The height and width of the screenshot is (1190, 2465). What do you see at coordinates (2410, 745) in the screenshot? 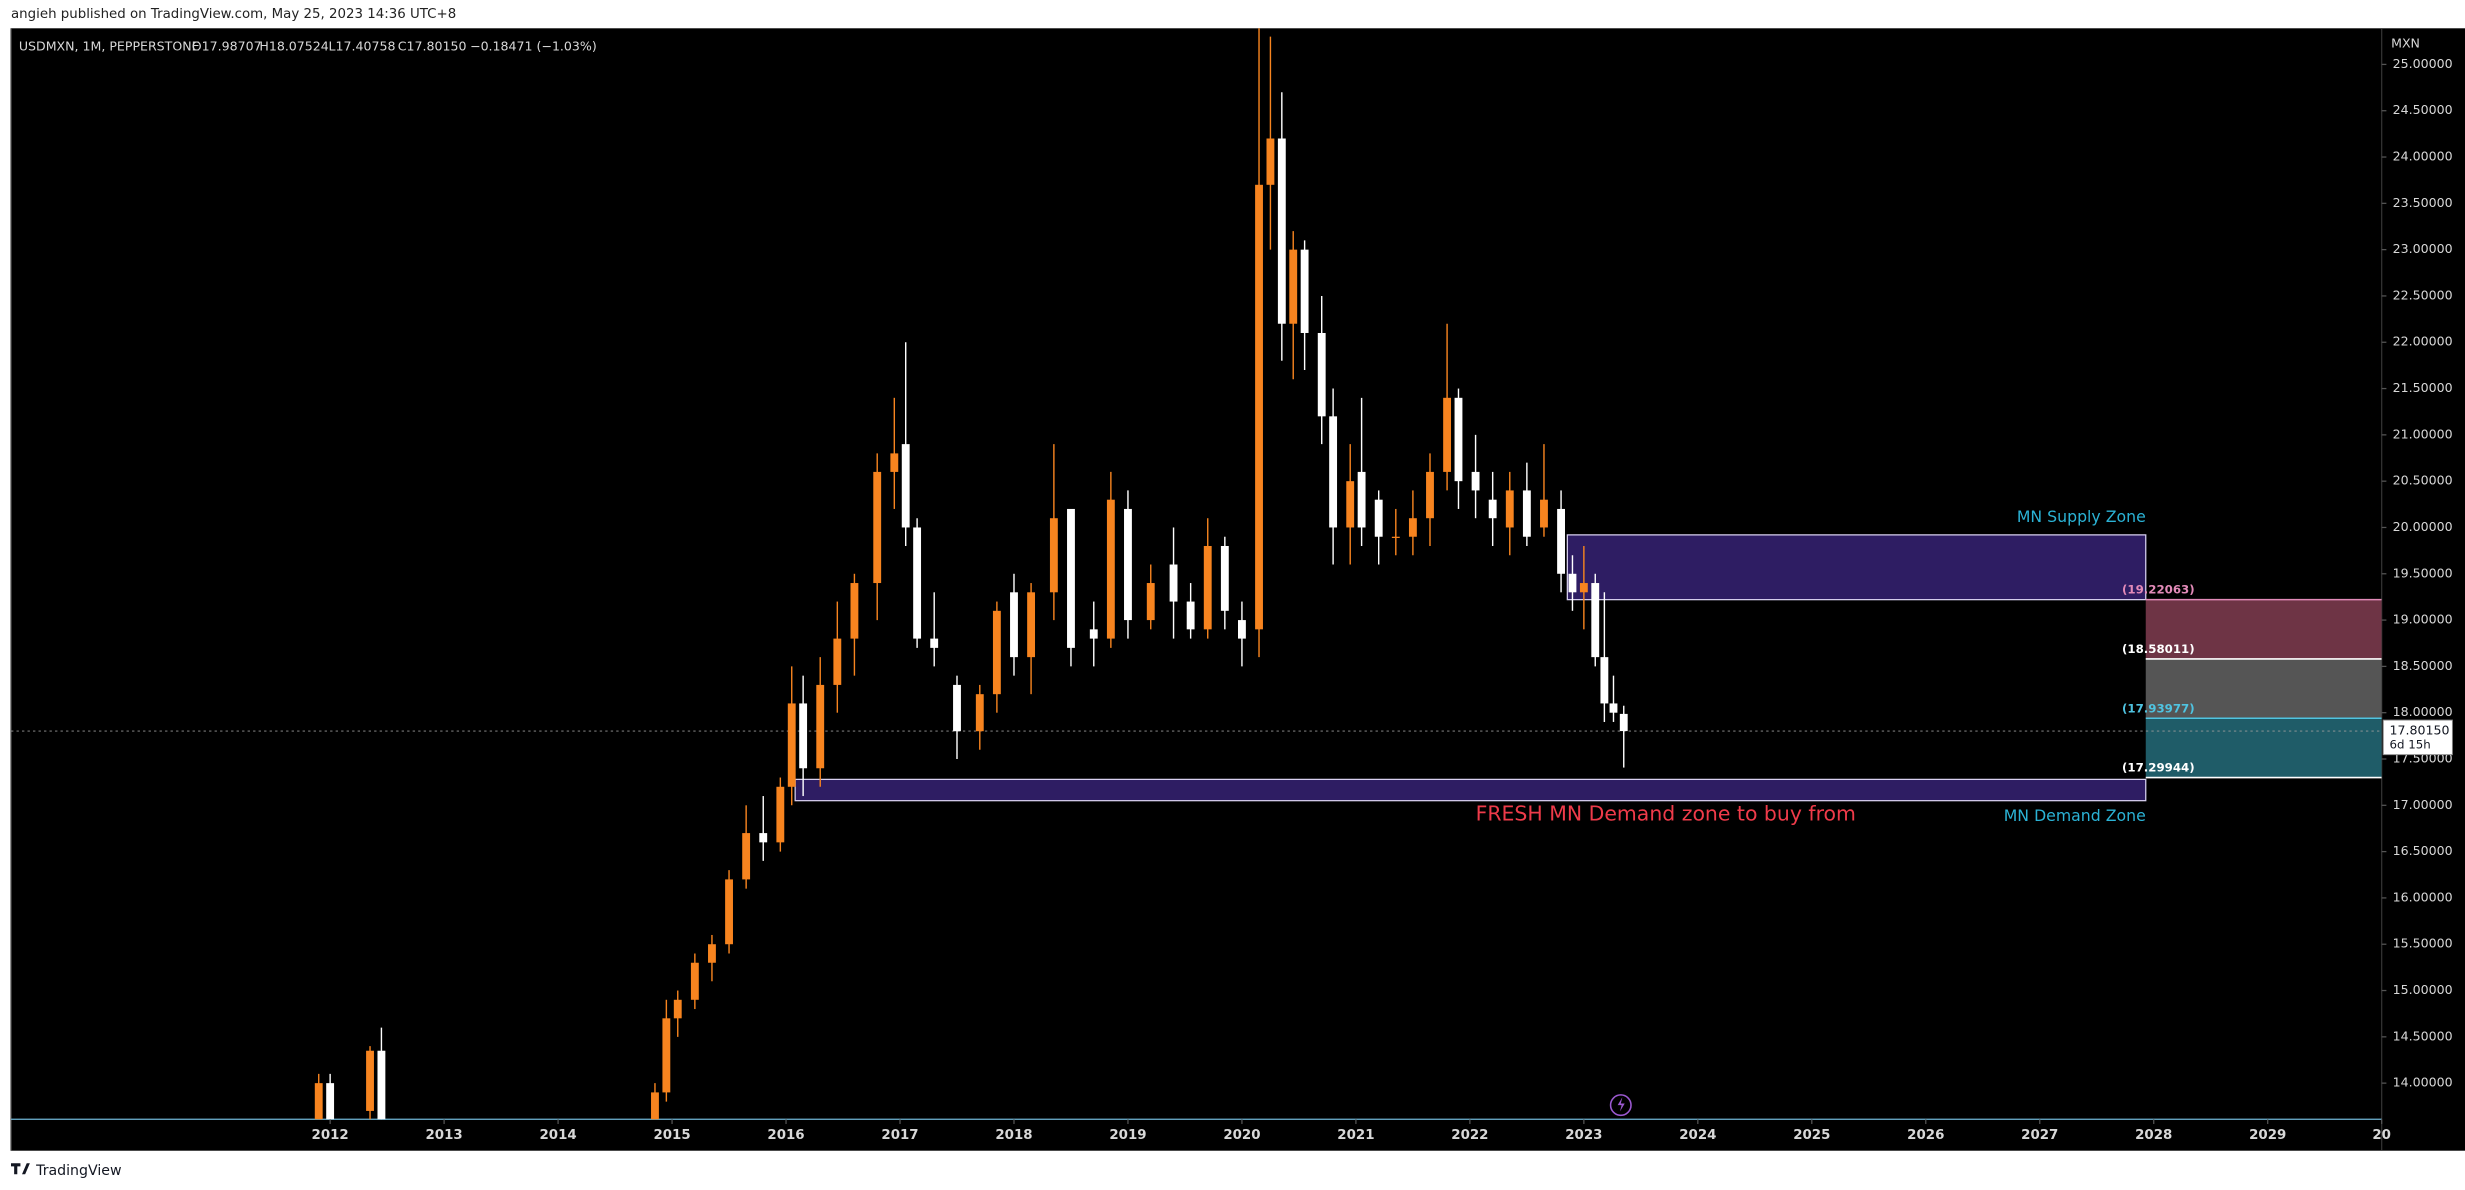
I see `countdown-label: 6d 15h` at bounding box center [2410, 745].